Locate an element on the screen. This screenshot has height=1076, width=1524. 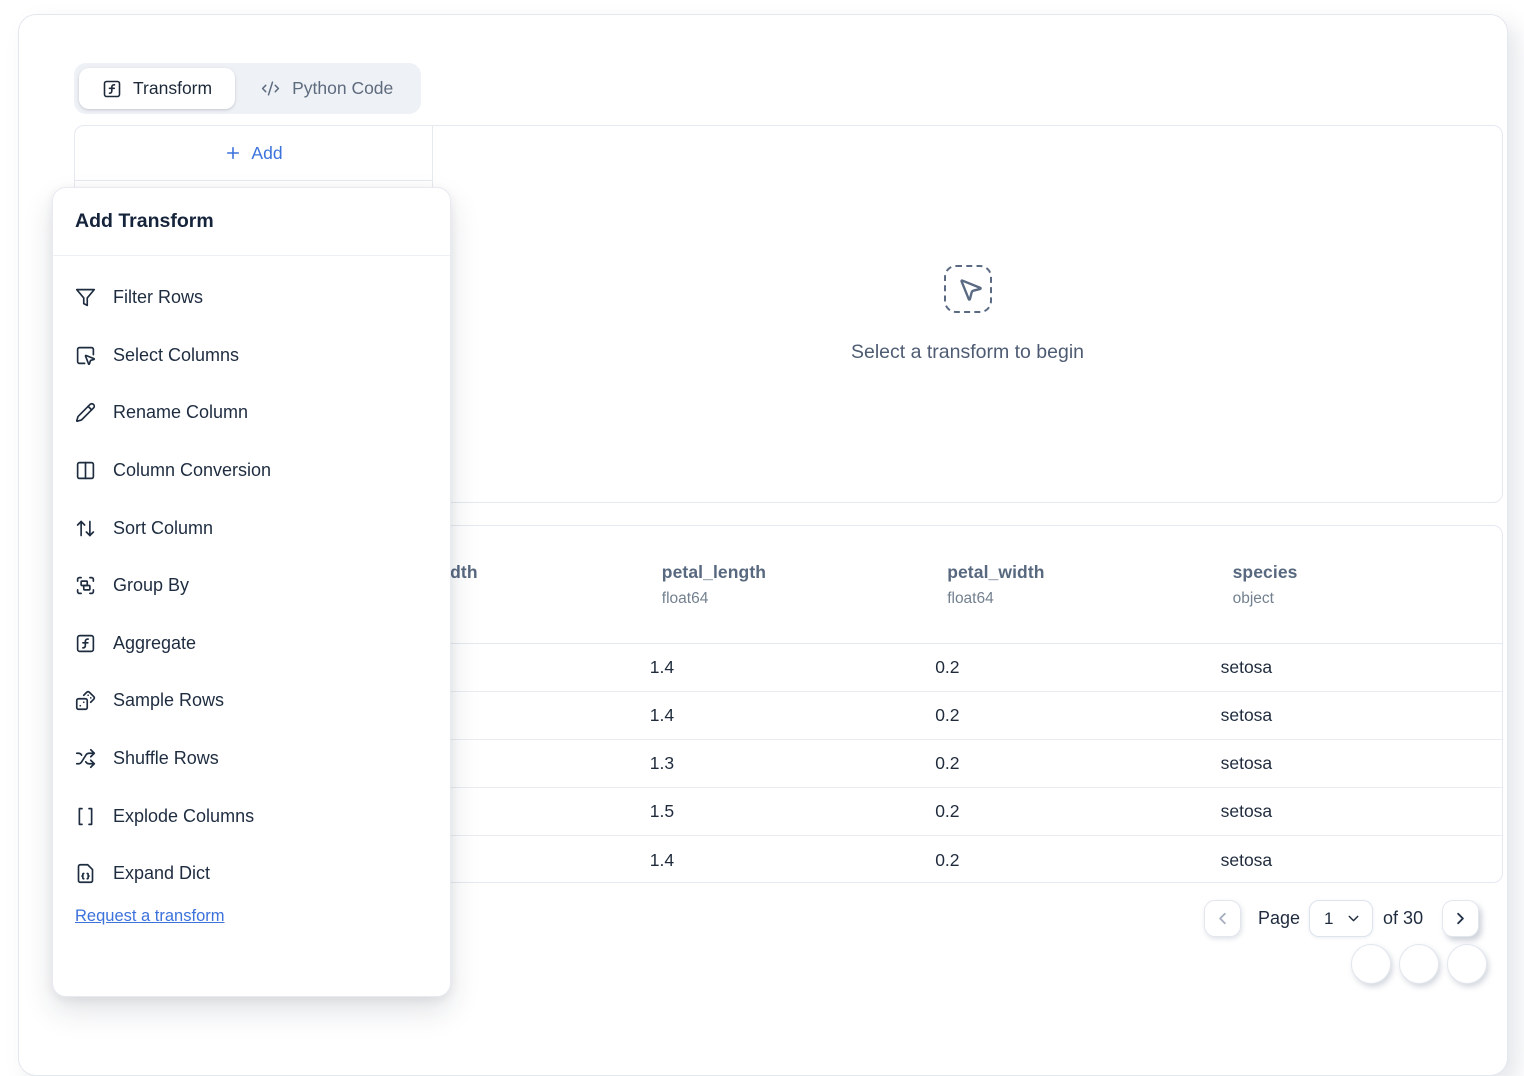
menu-item-filter-rows: Filter Rows is located at coordinates (251, 298).